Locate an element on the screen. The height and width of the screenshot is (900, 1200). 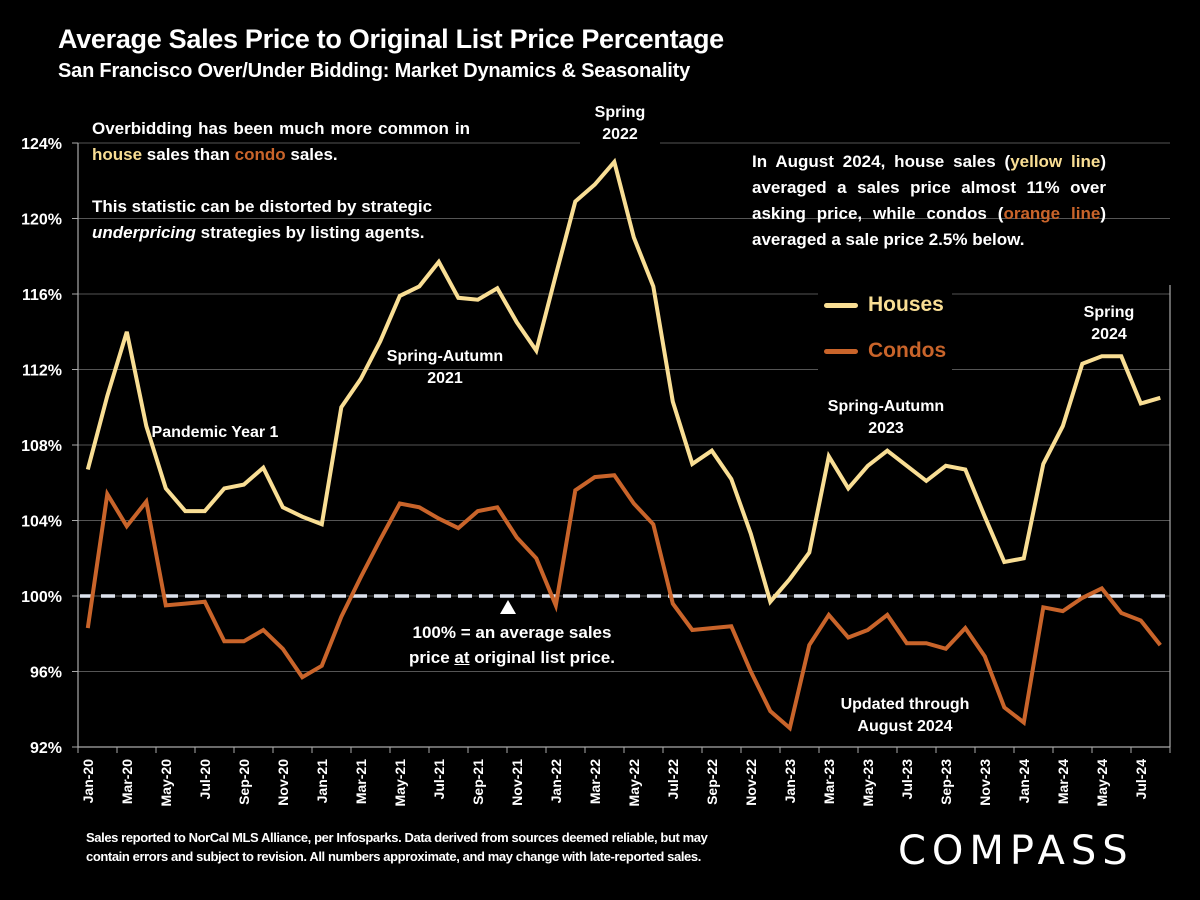
legend-label-houses: Houses is located at coordinates (906, 304).